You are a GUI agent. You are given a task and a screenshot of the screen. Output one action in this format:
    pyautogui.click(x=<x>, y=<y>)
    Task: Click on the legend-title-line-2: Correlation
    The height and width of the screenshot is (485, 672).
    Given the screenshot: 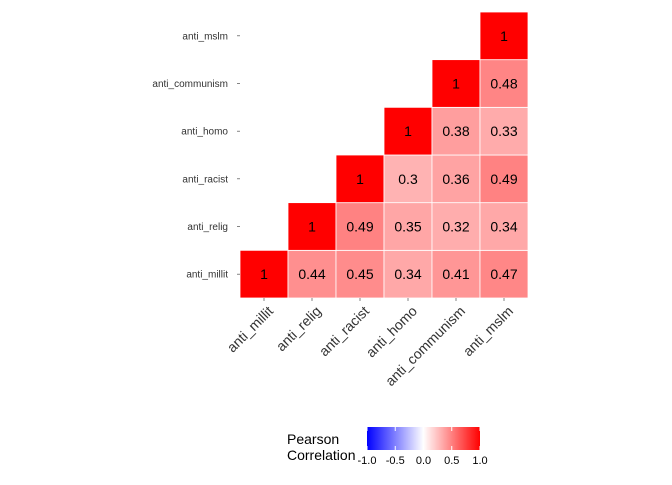 What is the action you would take?
    pyautogui.click(x=321, y=455)
    